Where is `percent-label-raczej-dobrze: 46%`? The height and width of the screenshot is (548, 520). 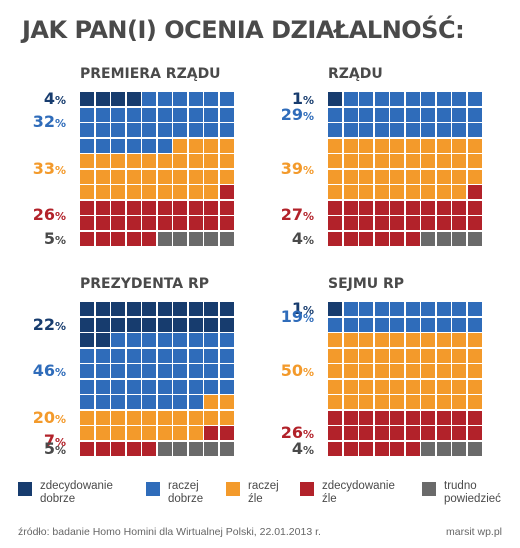
percent-label-raczej-dobrze: 46% is located at coordinates (42, 370).